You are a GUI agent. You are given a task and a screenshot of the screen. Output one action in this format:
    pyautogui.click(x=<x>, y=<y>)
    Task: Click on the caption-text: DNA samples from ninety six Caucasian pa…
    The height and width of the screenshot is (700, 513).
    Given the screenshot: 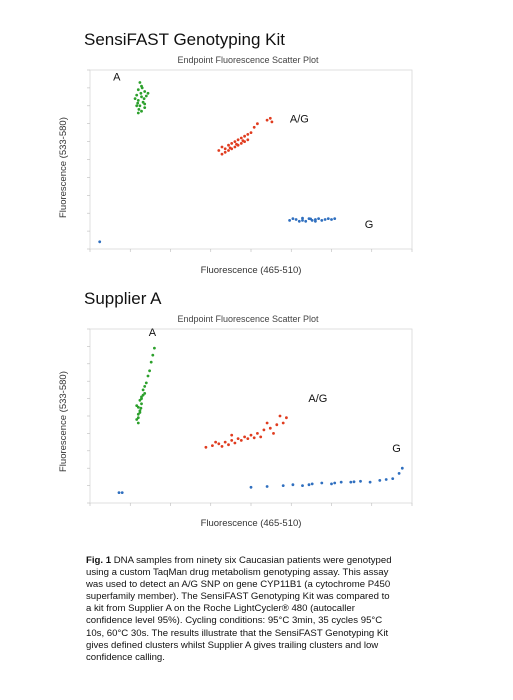 What is the action you would take?
    pyautogui.click(x=239, y=609)
    